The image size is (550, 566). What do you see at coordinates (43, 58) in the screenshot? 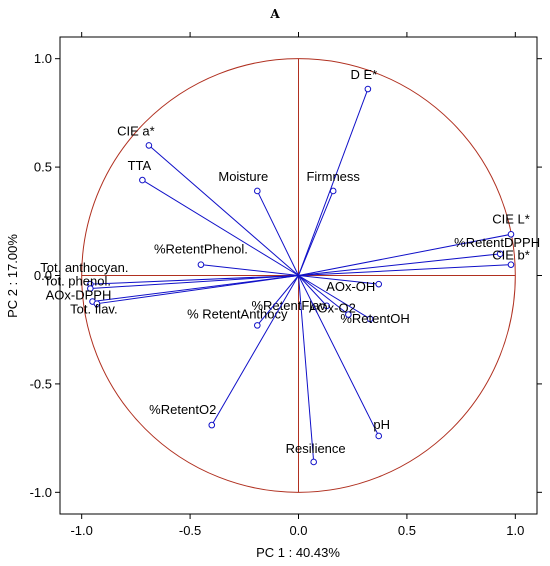
I see `y-tick-label: 1.0` at bounding box center [43, 58].